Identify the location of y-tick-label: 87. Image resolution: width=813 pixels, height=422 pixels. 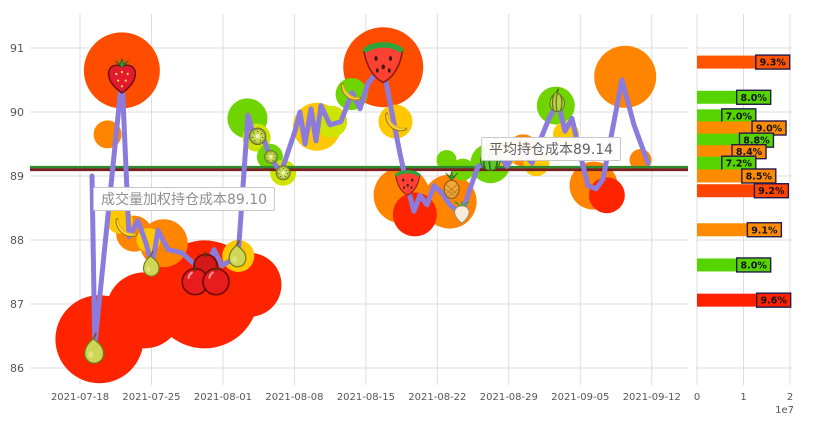
(17, 304).